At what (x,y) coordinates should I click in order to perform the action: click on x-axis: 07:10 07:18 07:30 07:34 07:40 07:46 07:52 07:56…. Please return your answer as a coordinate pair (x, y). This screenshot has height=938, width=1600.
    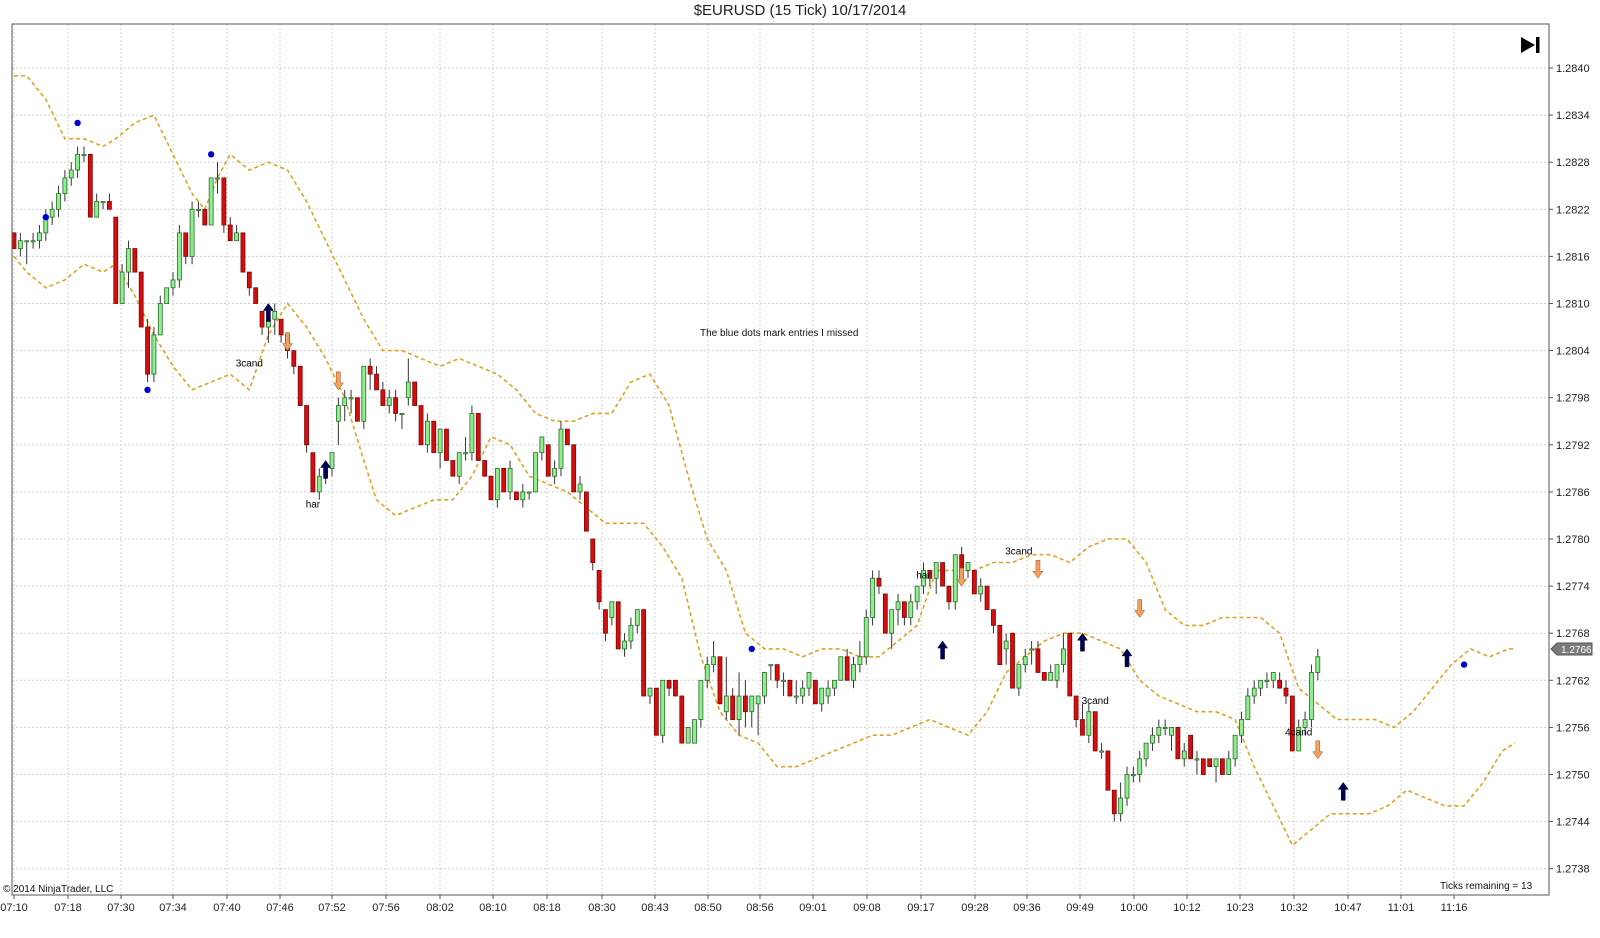
    Looking at the image, I should click on (733, 904).